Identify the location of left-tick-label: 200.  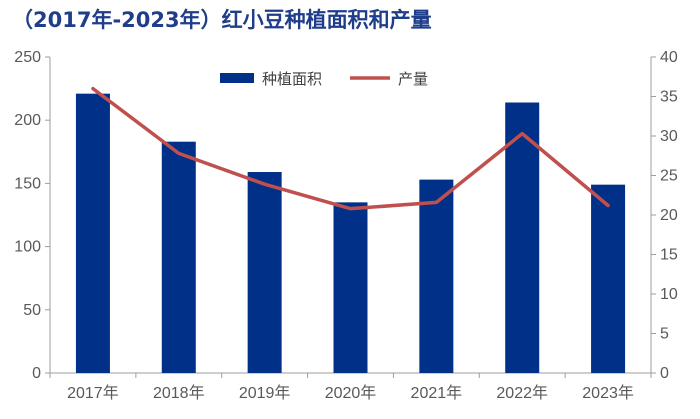
(27, 120).